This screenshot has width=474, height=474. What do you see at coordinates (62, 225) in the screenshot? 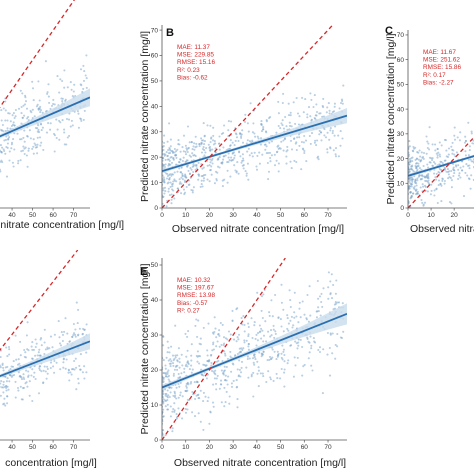
I see `x-axis-label: Observed nitrate concentration [mg/l]` at bounding box center [62, 225].